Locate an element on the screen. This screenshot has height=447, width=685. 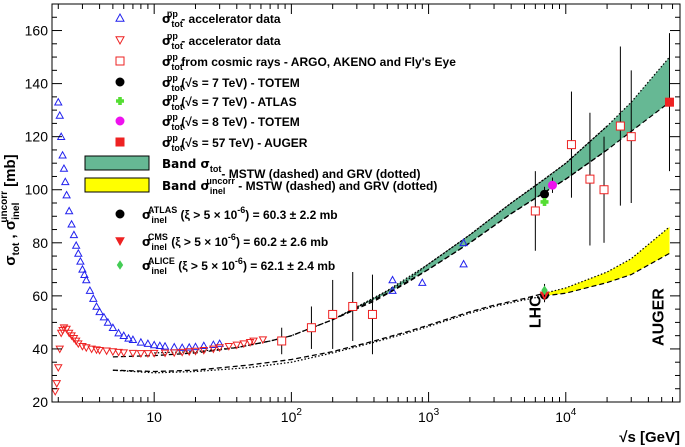
curve-inel-grv is located at coordinates (328, 334).